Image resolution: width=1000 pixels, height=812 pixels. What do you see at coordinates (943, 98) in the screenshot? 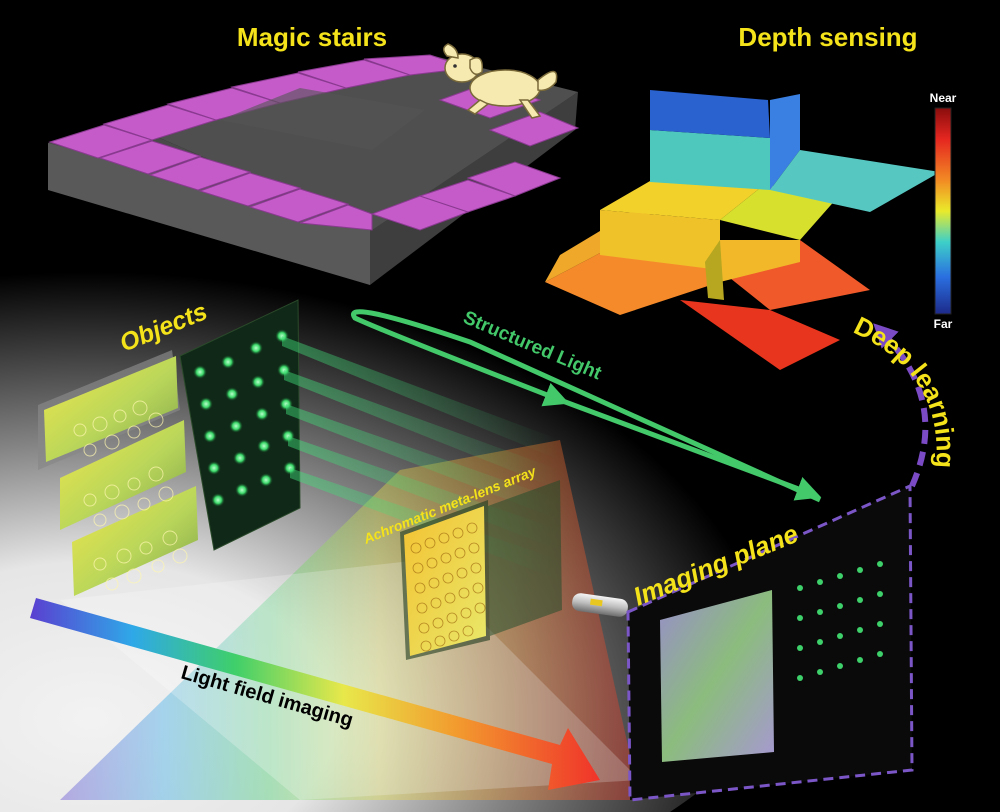
I see `colorbar-near-label: Near` at bounding box center [943, 98].